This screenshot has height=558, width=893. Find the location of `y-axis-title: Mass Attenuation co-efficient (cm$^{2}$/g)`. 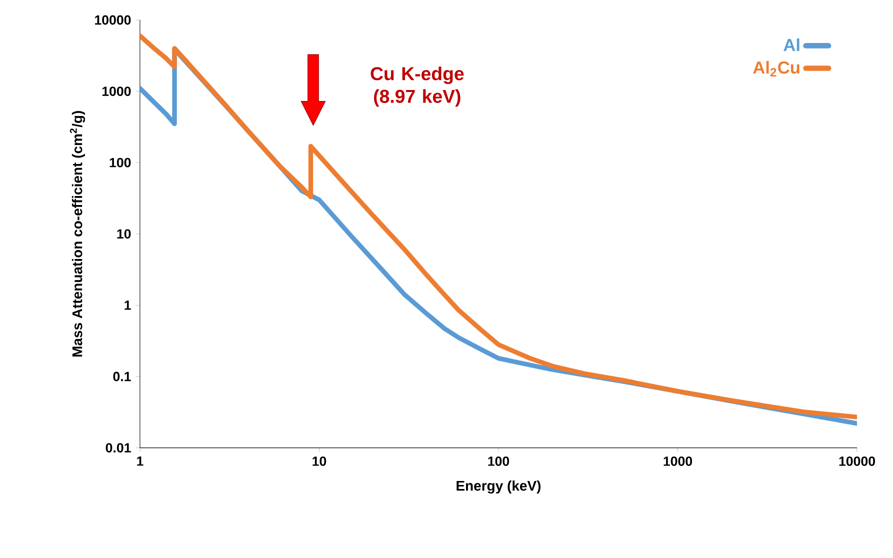

y-axis-title: Mass Attenuation co-efficient (cm$^{2}$/g) is located at coordinates (78, 233).